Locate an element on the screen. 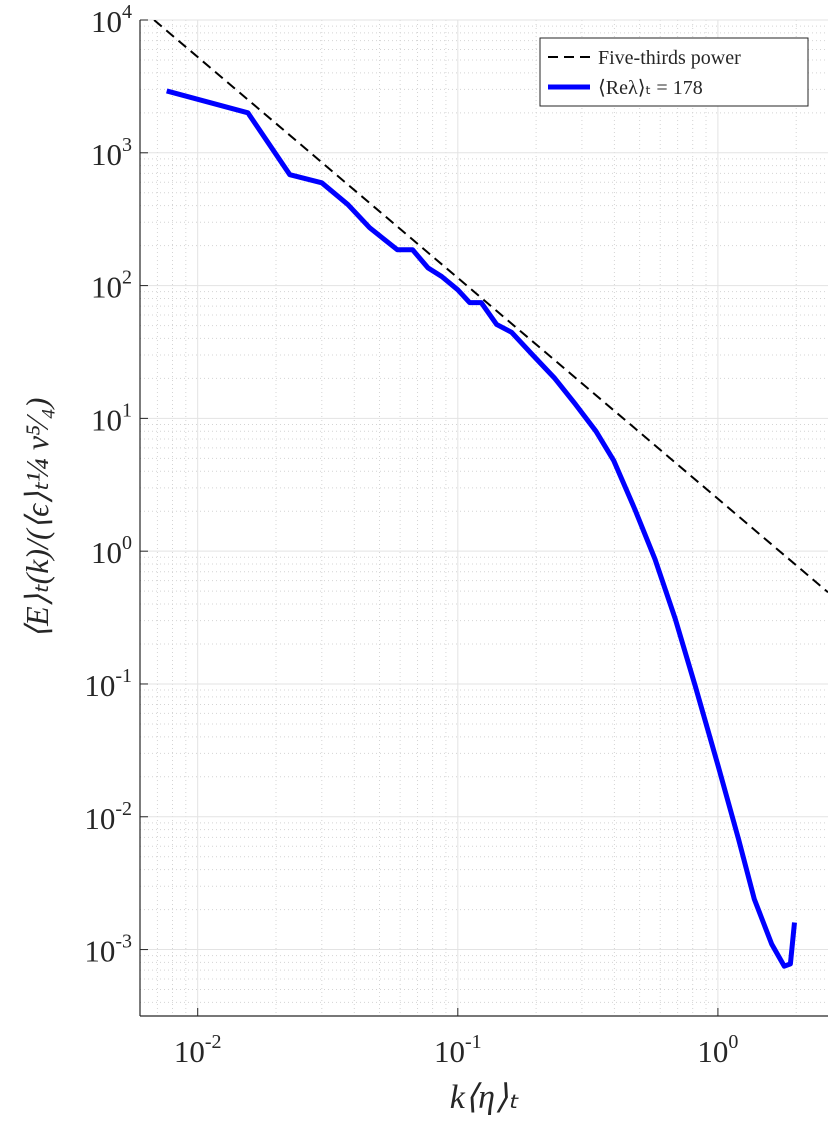 The height and width of the screenshot is (1133, 830). y-tick-label: 10⁴ is located at coordinates (111, 20).